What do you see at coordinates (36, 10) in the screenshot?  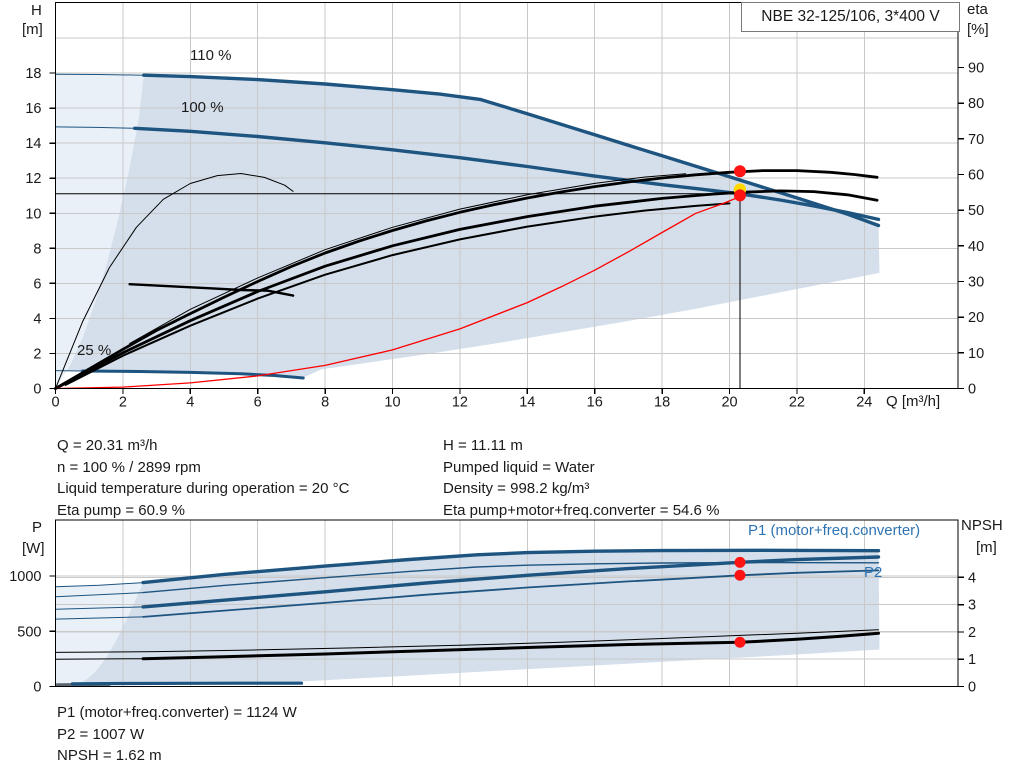 I see `h-axis-label: H` at bounding box center [36, 10].